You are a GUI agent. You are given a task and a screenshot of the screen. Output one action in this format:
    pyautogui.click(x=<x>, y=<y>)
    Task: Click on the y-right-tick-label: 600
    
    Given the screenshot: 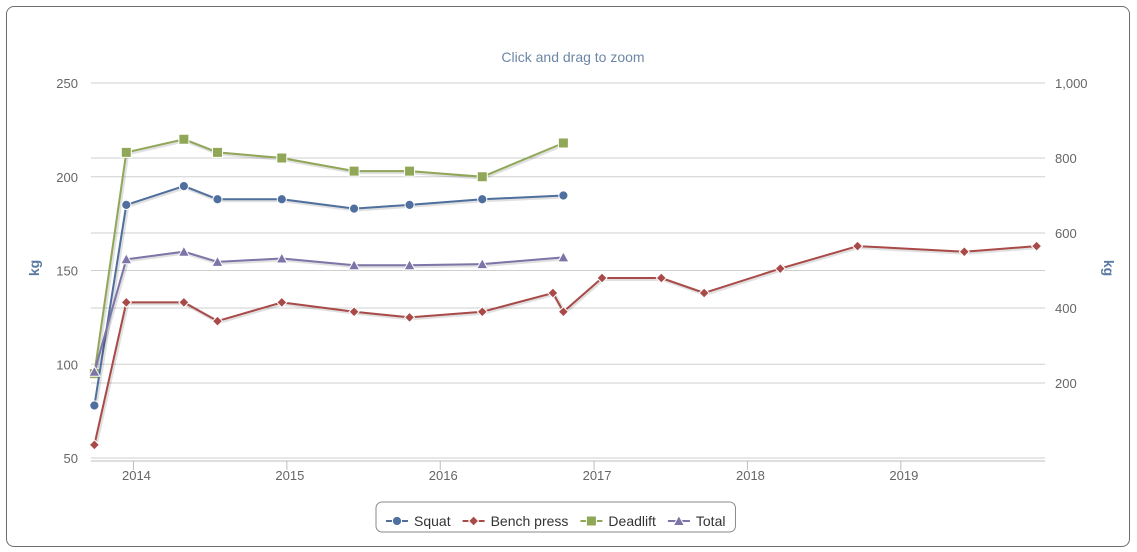 What is the action you would take?
    pyautogui.click(x=1066, y=233)
    